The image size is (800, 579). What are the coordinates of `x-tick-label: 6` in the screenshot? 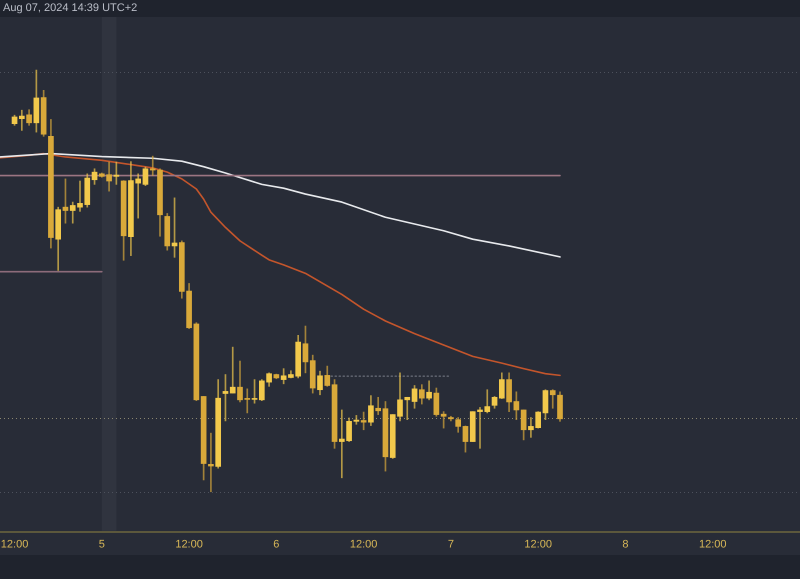 It's located at (276, 544).